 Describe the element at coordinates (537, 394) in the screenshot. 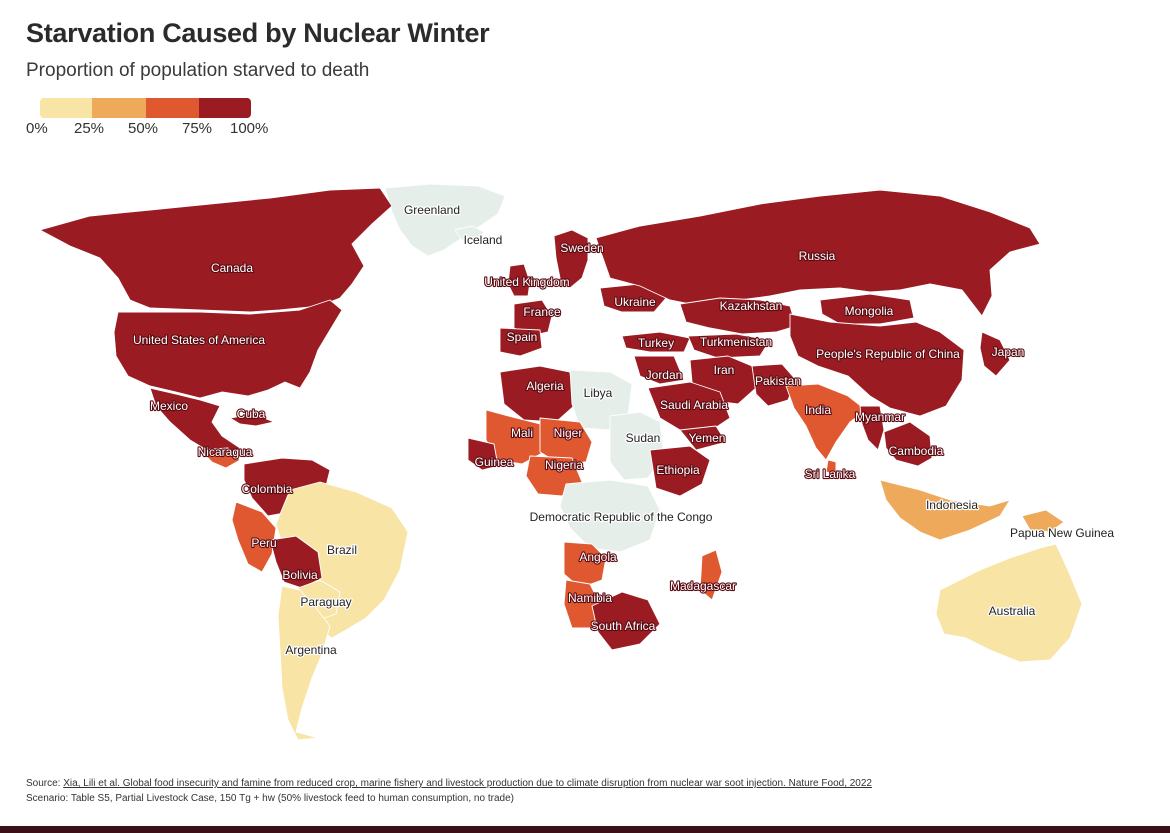

I see `country-algeria` at that location.